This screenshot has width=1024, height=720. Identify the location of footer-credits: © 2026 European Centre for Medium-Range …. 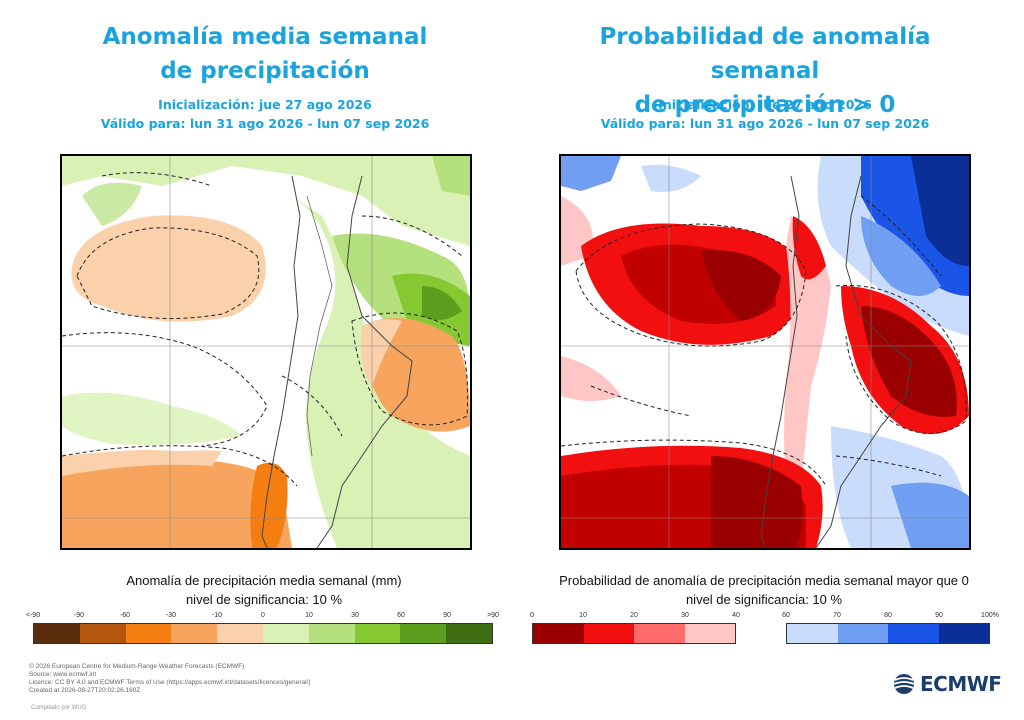
(170, 679).